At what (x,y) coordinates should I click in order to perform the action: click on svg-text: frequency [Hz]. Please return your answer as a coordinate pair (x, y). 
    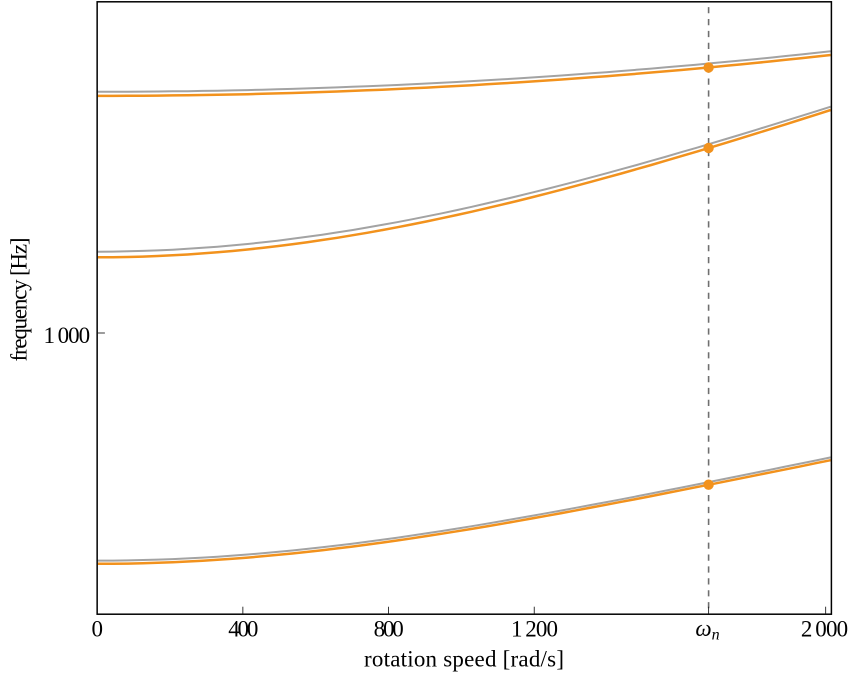
    Looking at the image, I should click on (18, 300).